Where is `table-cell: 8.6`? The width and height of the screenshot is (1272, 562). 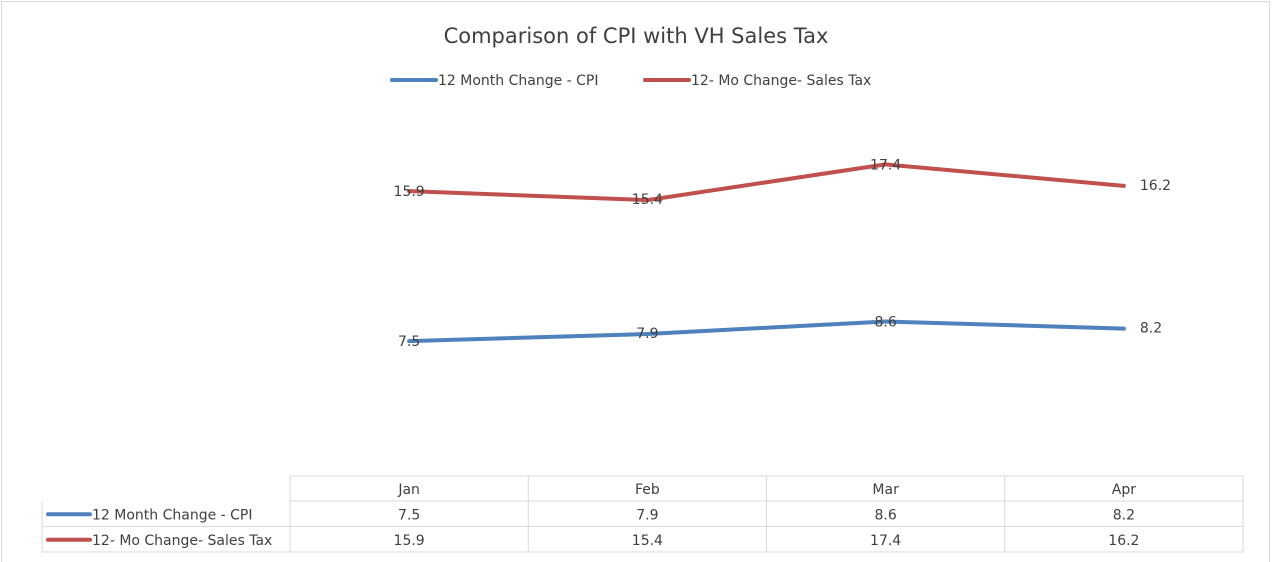 table-cell: 8.6 is located at coordinates (885, 515).